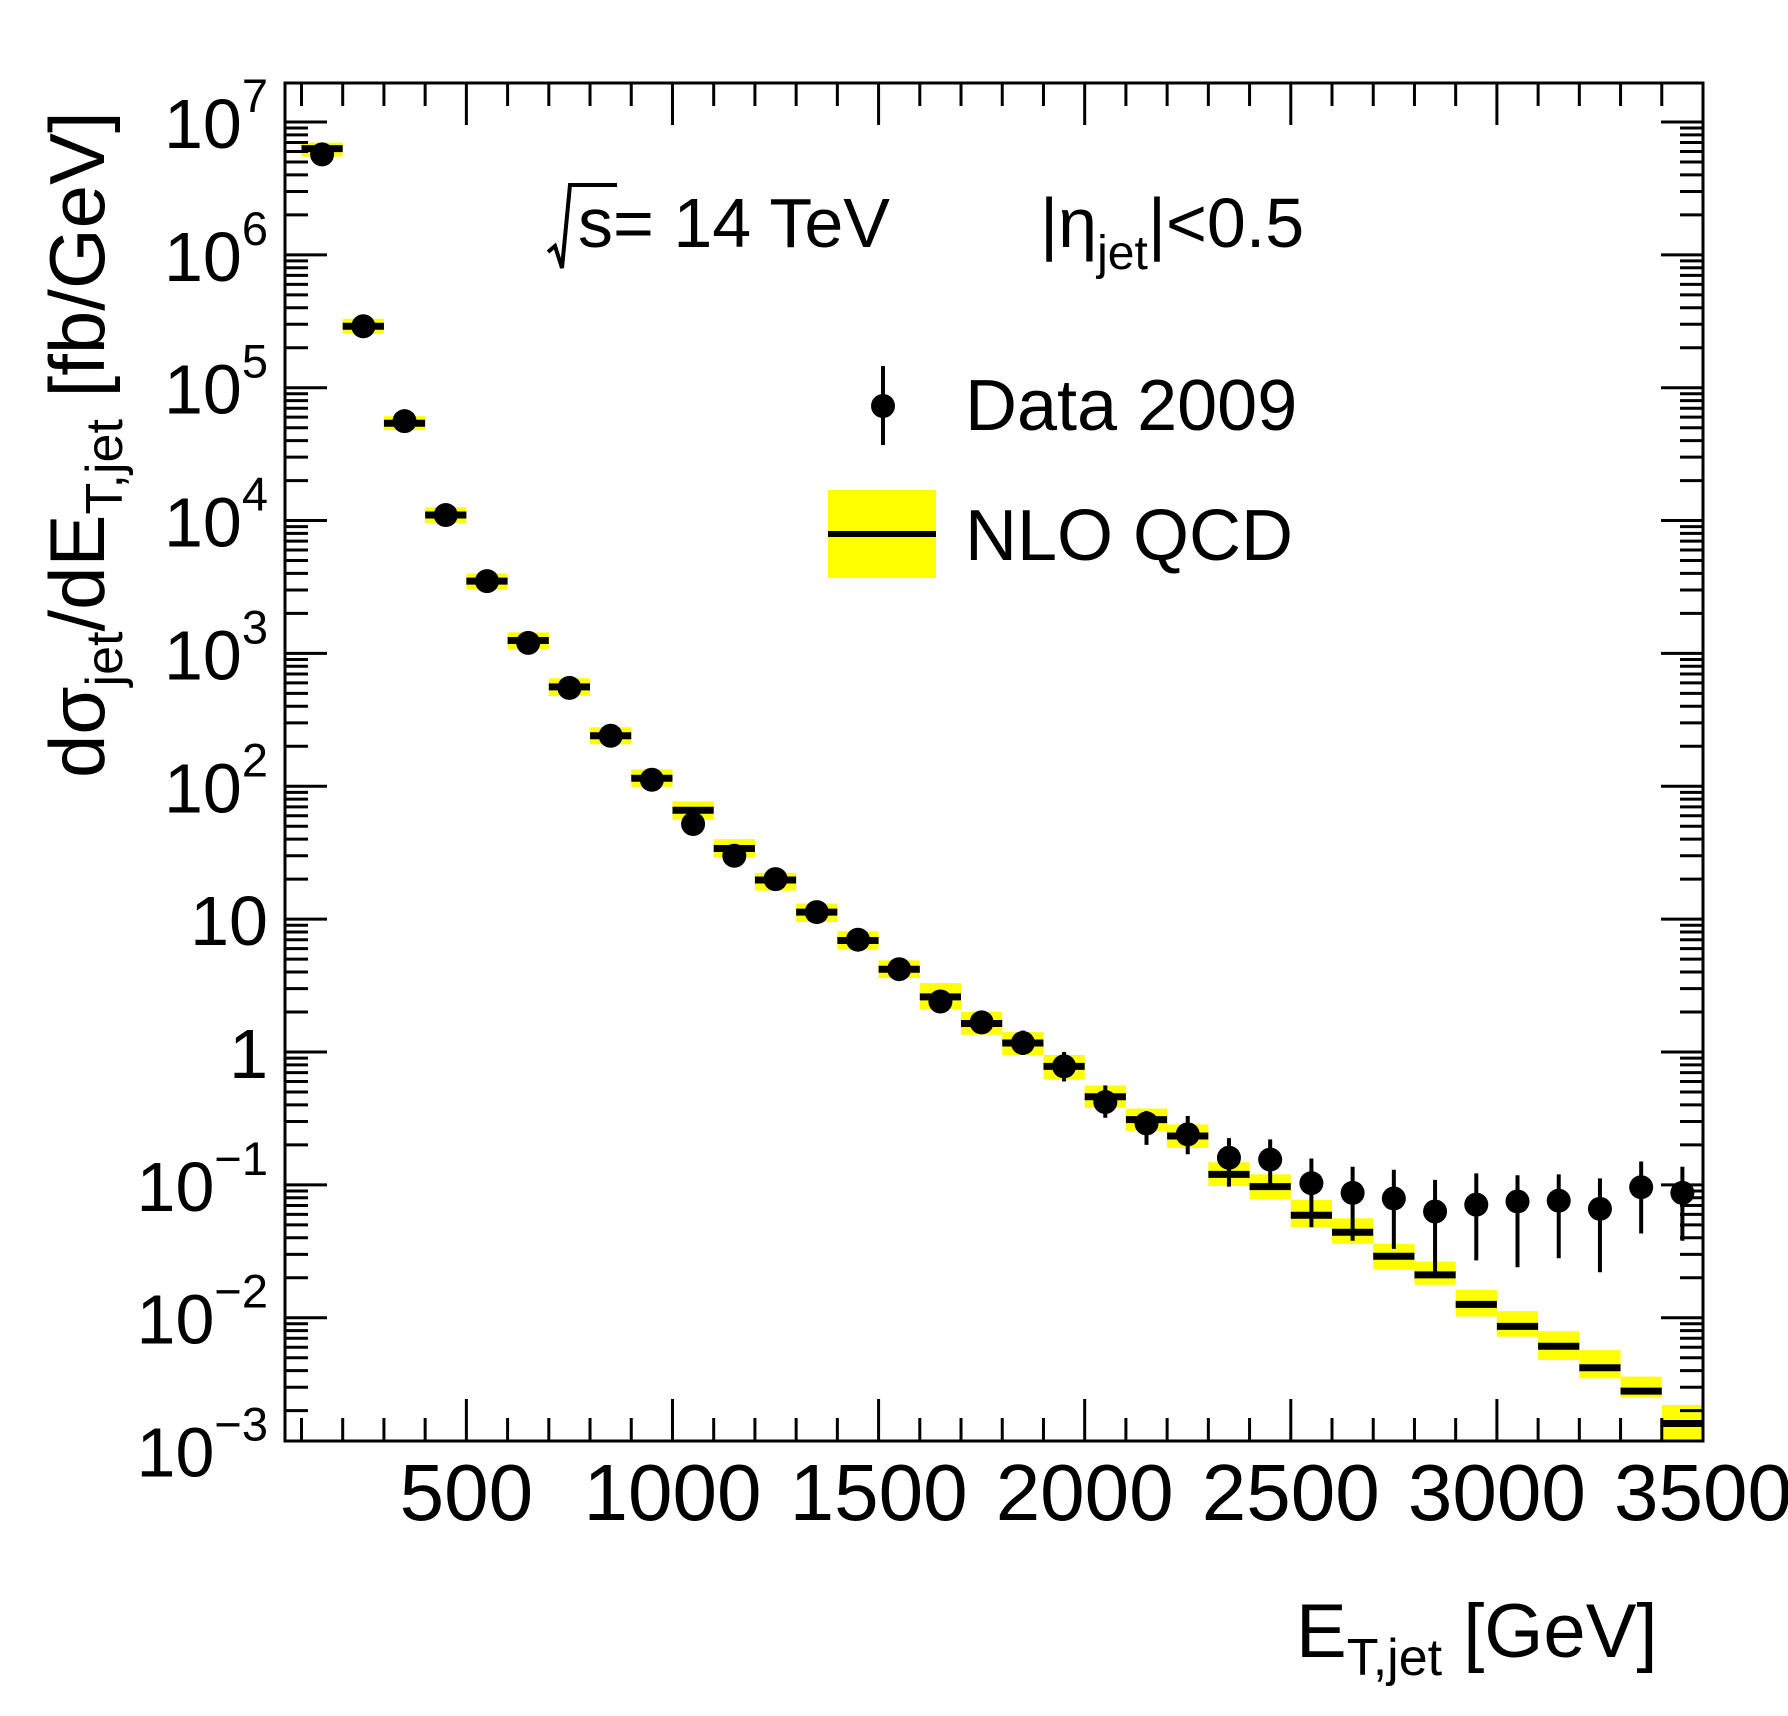  What do you see at coordinates (879, 1492) in the screenshot?
I see `x-tick-label: 1500` at bounding box center [879, 1492].